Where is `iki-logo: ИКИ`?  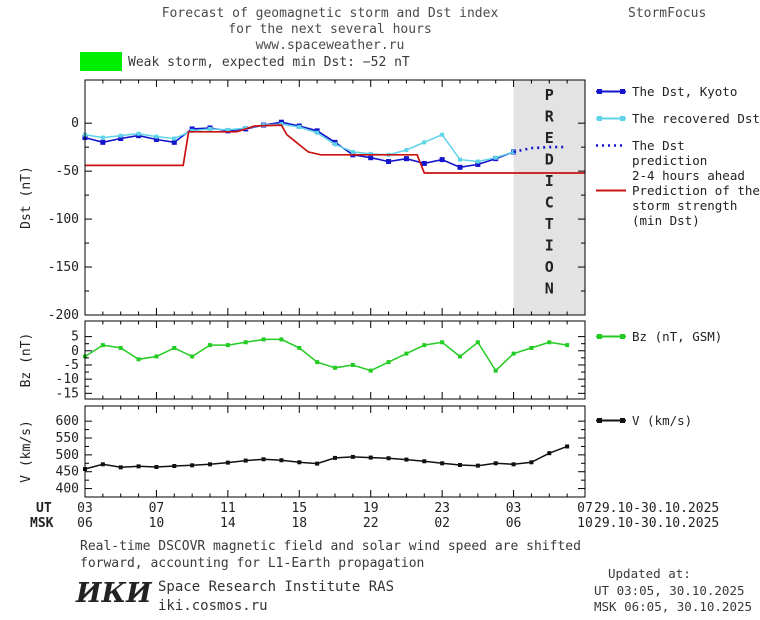
iki-logo: ИКИ is located at coordinates (114, 593).